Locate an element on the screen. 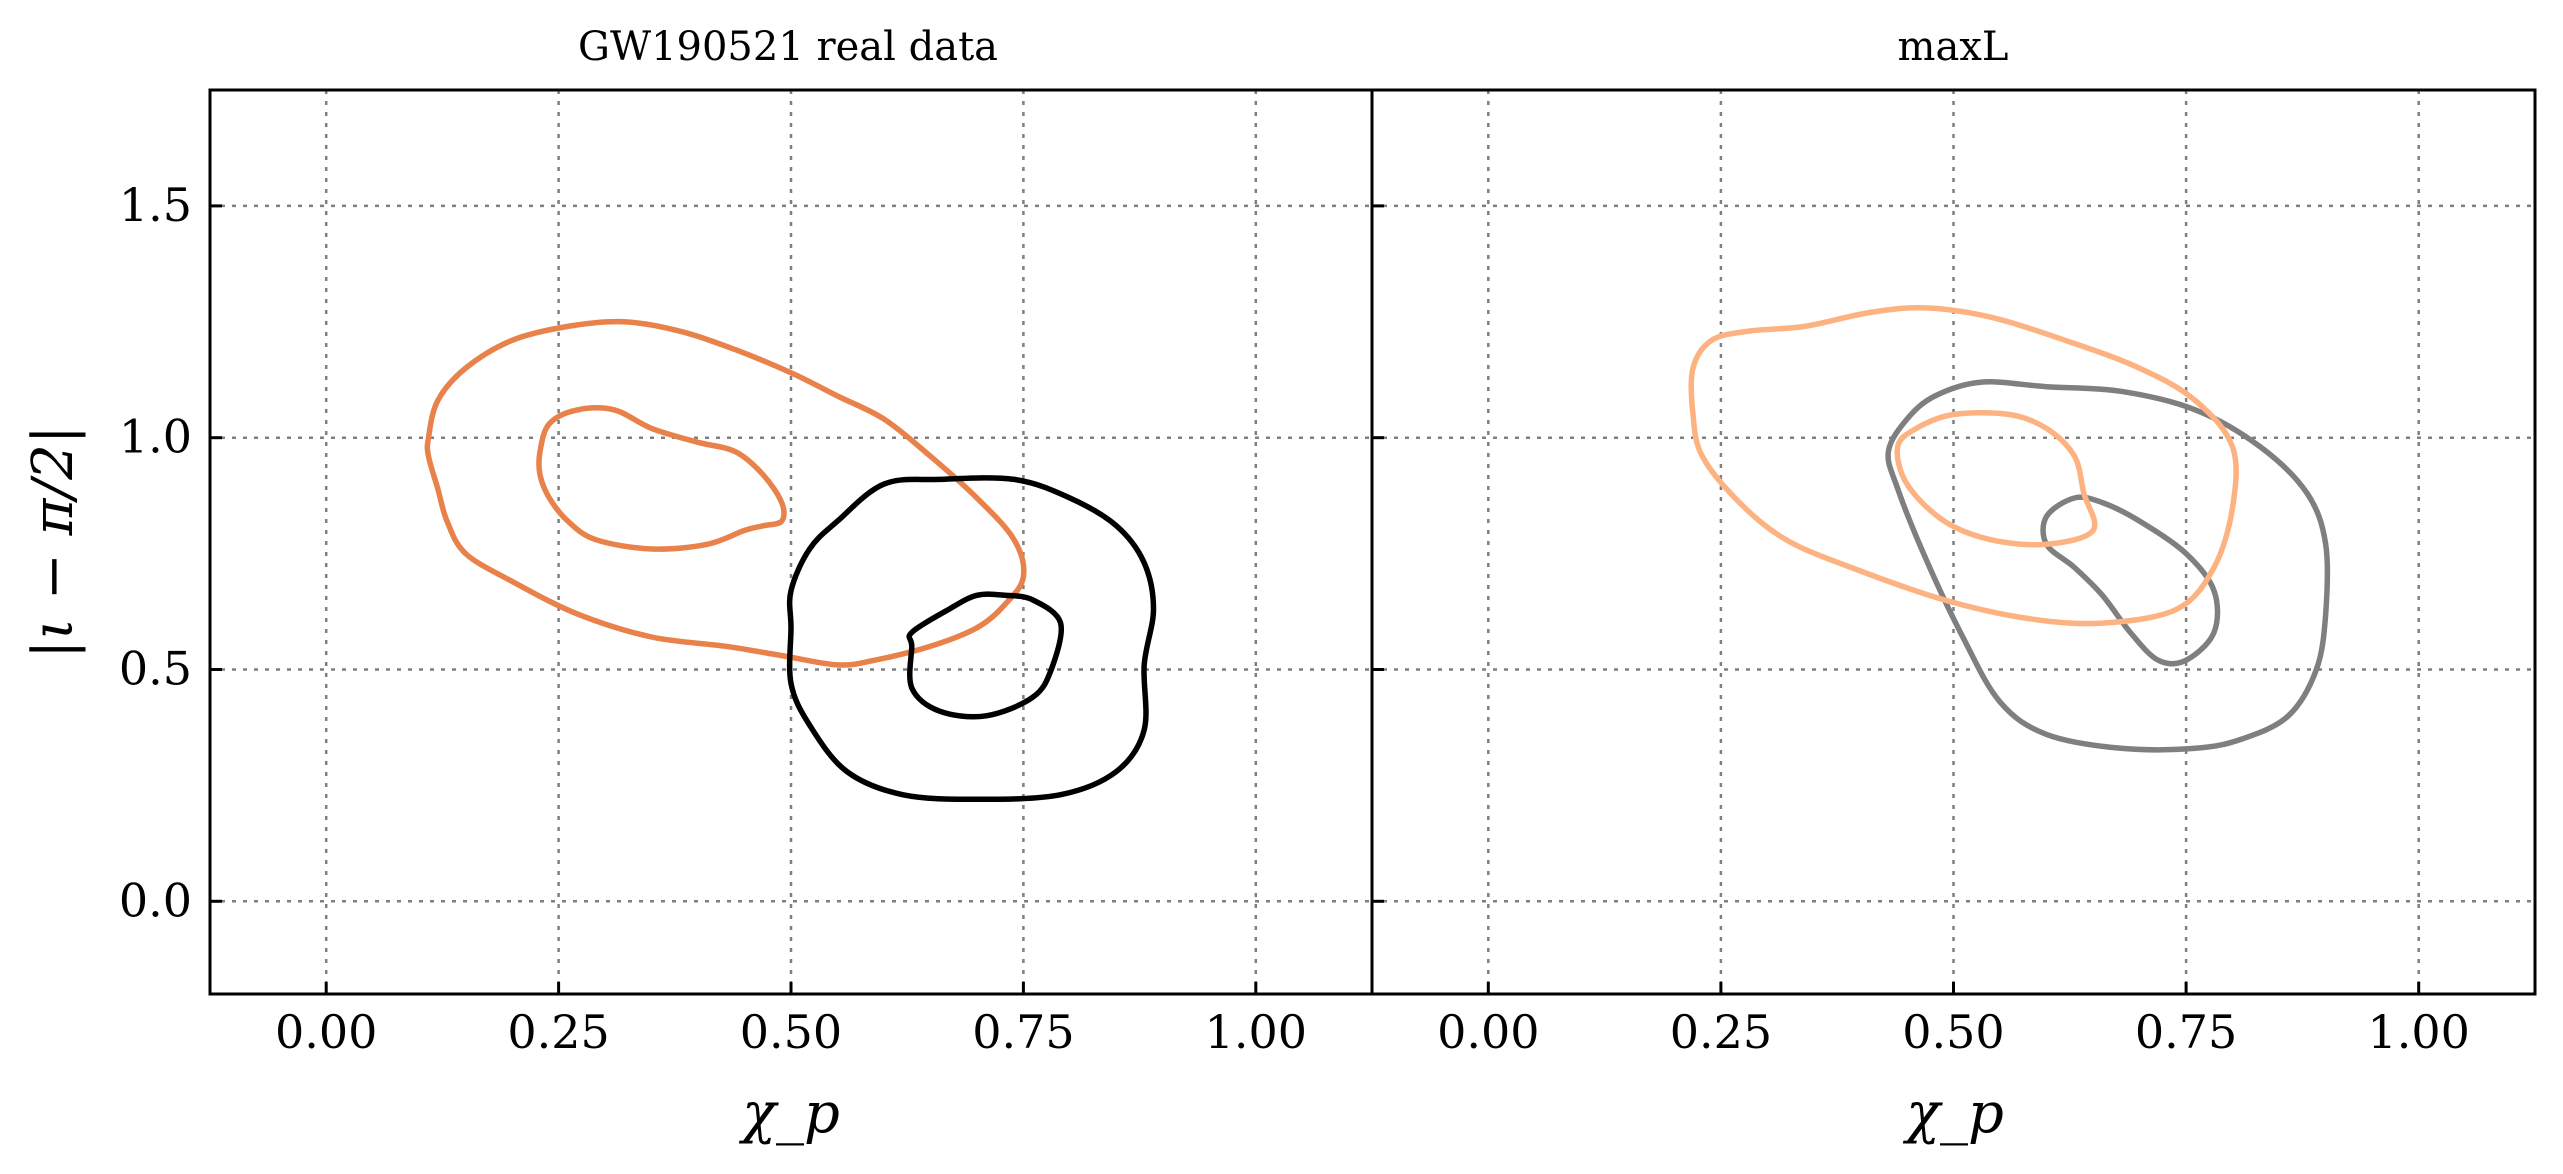 The width and height of the screenshot is (2563, 1174). y-tick-label: 1.0 is located at coordinates (155, 437).